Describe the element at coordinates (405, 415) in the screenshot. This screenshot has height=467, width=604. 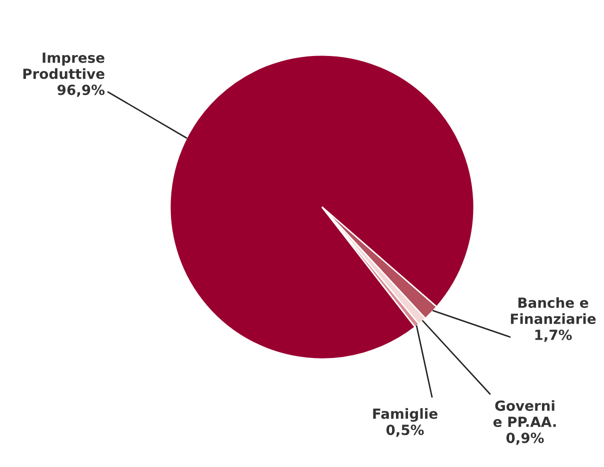
I see `slice-label: Famiglie` at that location.